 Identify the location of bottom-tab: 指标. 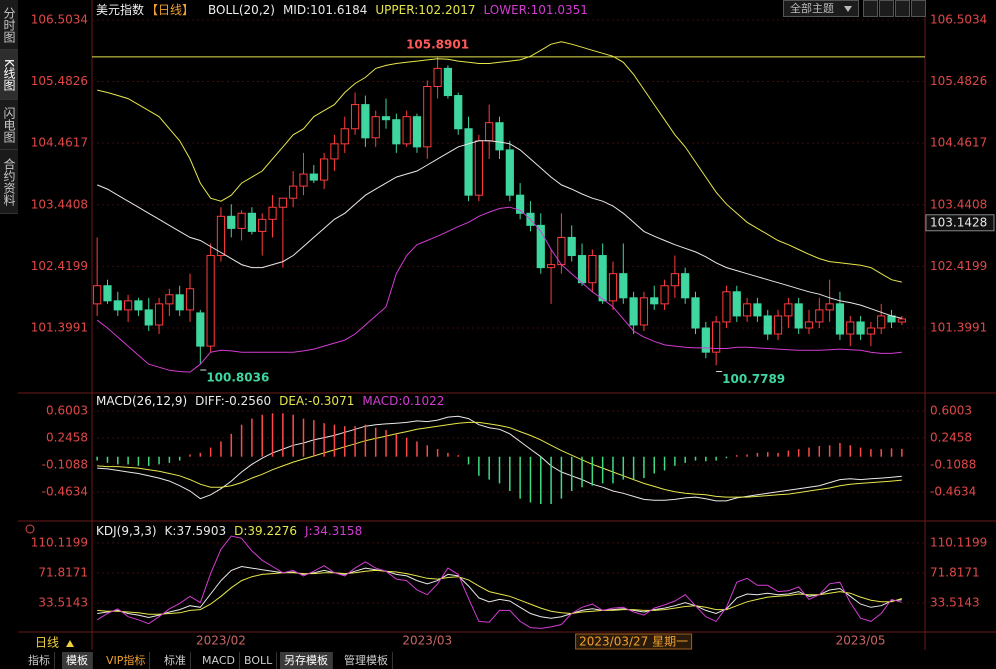
(39, 660).